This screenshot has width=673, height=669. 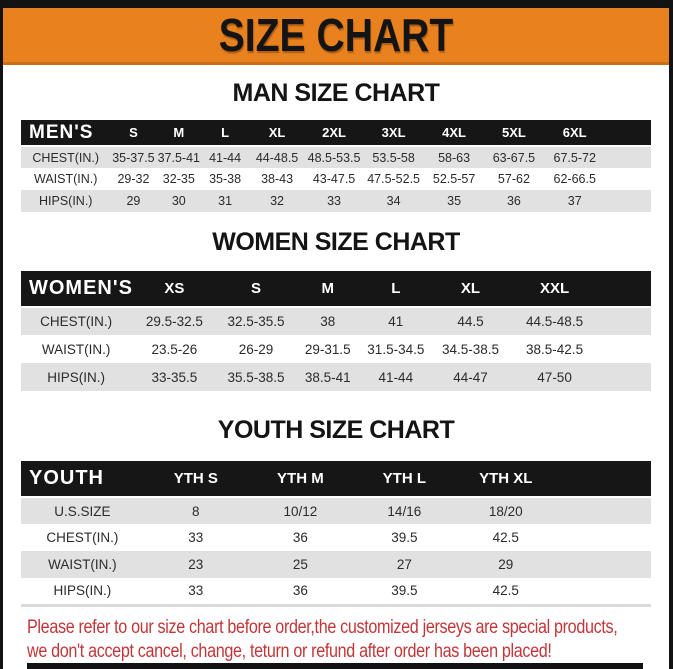 I want to click on size-value: 47-50, so click(x=554, y=377).